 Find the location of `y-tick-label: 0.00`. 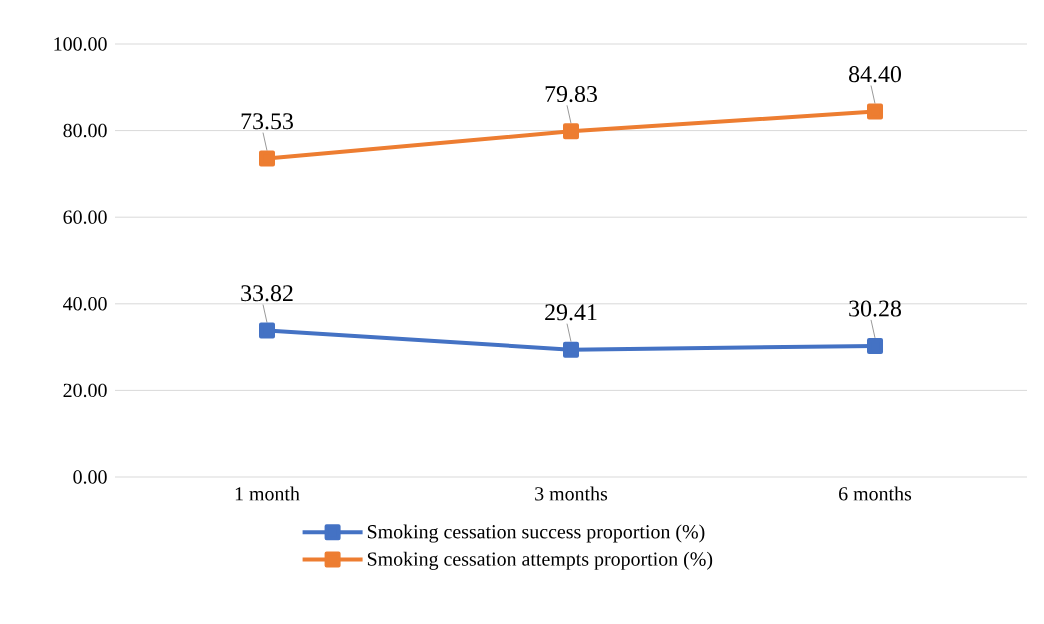

y-tick-label: 0.00 is located at coordinates (90, 477).